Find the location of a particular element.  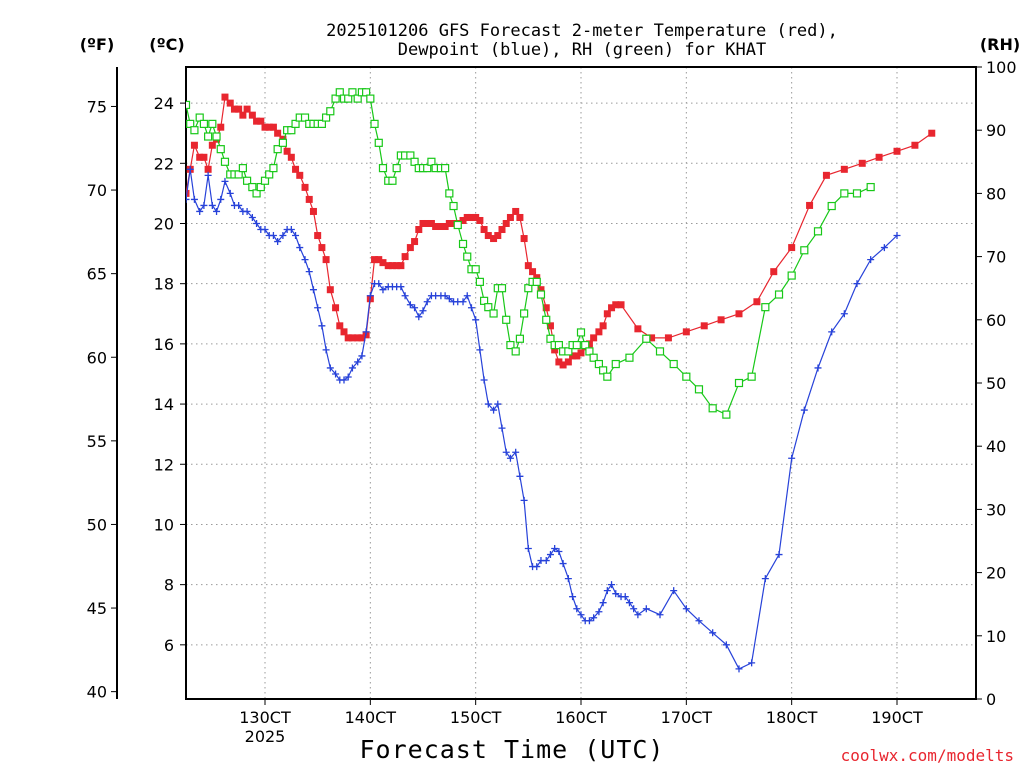

celsius-tick-label: 12 is located at coordinates (164, 464).